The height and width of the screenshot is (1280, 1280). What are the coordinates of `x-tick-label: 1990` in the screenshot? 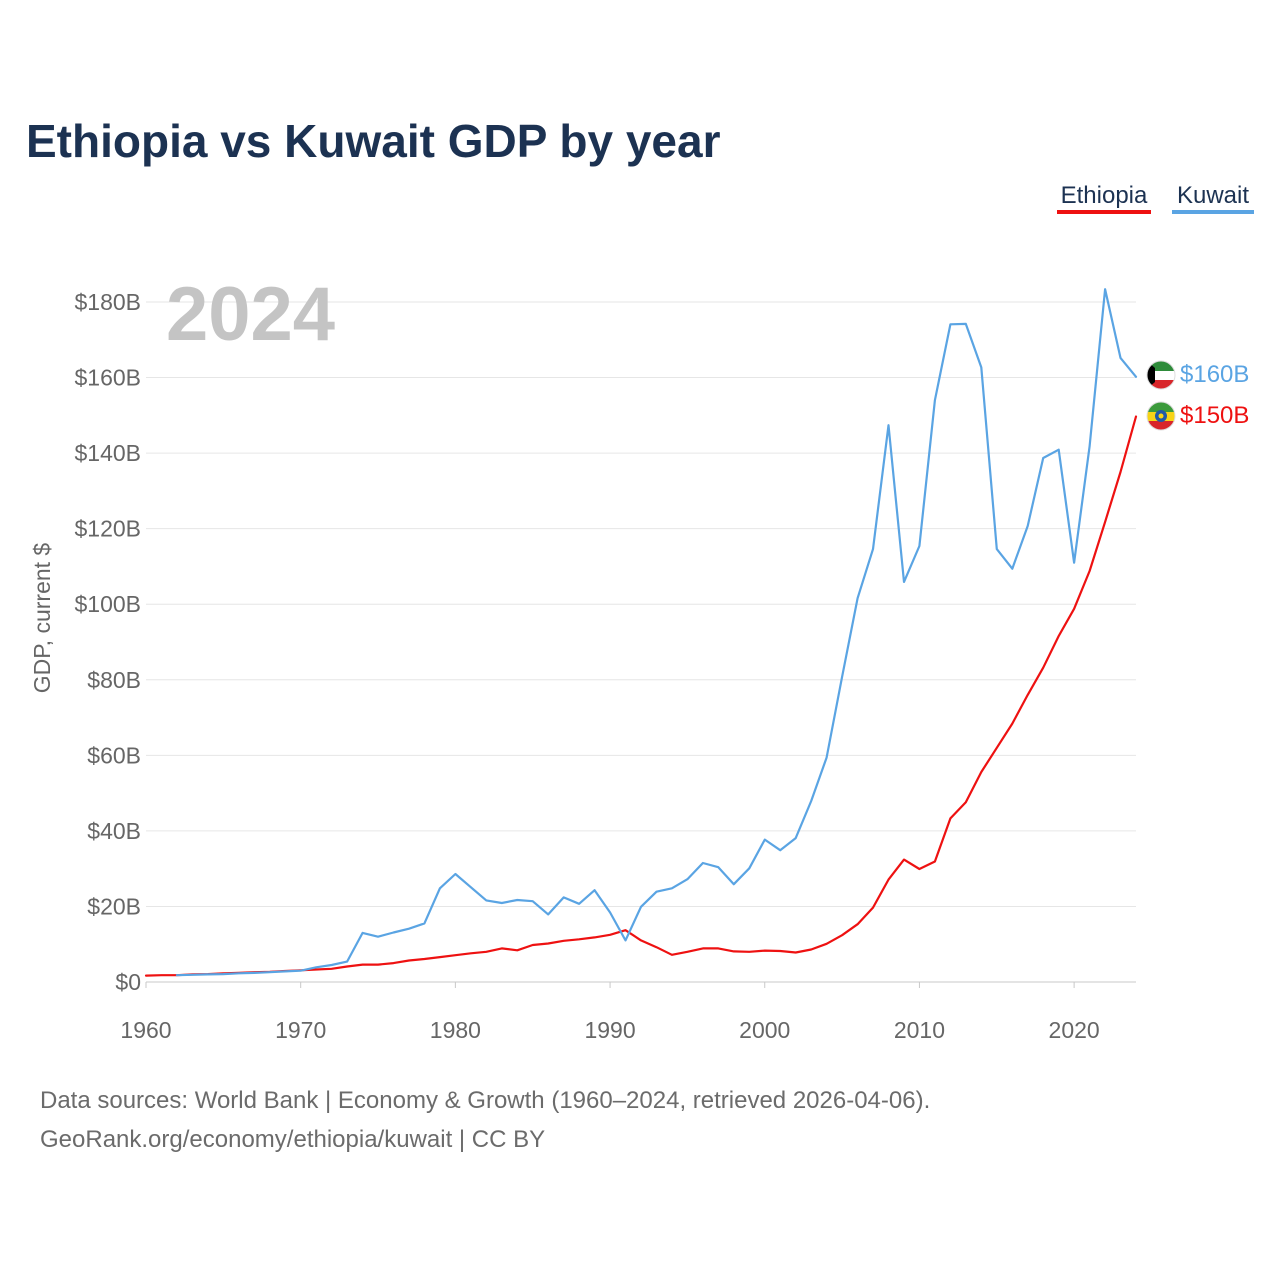 It's located at (609, 1030).